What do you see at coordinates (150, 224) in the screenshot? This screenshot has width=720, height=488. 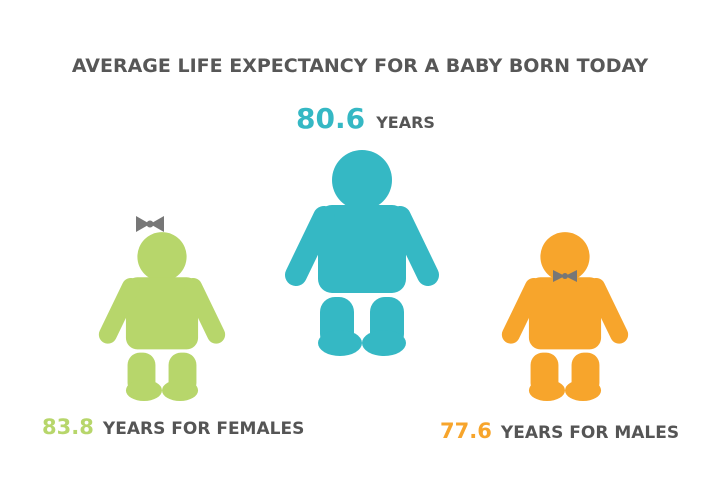 I see `hair-bow` at bounding box center [150, 224].